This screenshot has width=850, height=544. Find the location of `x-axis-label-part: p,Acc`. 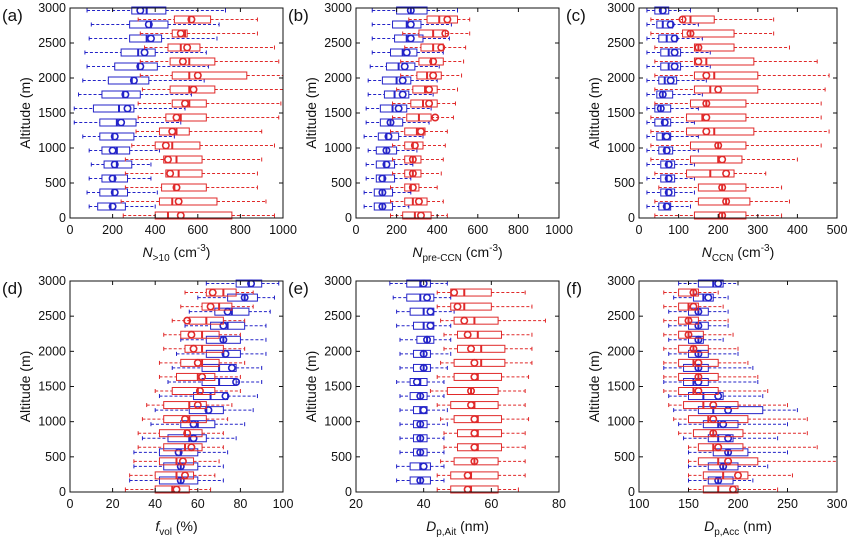

x-axis-label-part: p,Acc is located at coordinates (726, 532).